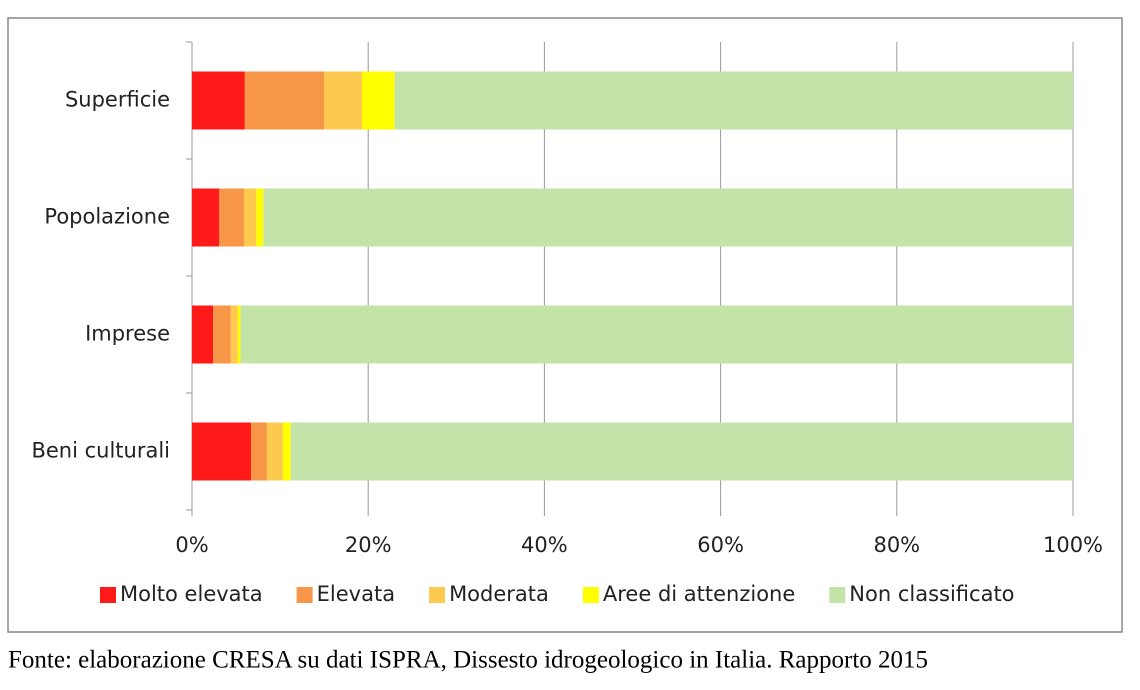 The image size is (1140, 690). I want to click on x-tick-label: 60%, so click(720, 545).